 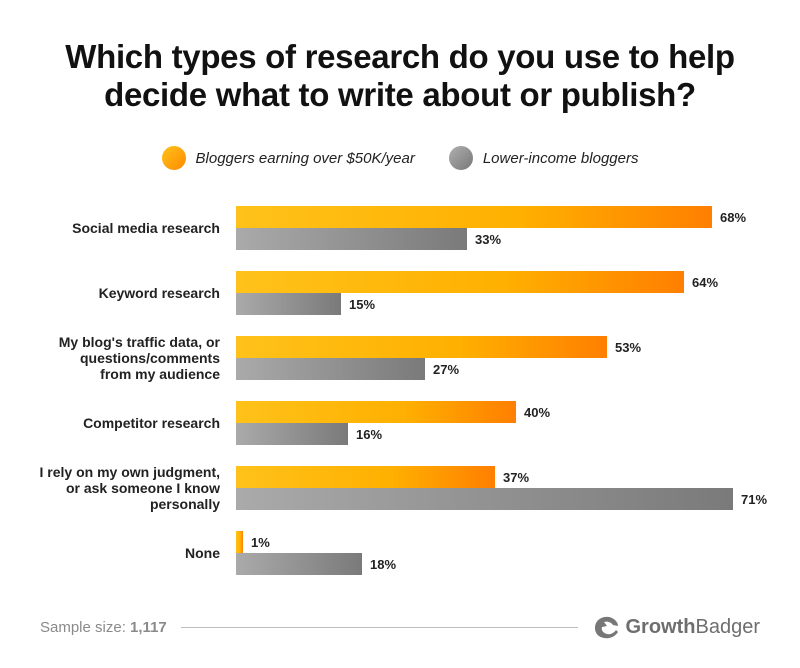 What do you see at coordinates (400, 94) in the screenshot?
I see `chart-title-line-2: decide what to write about or publish?` at bounding box center [400, 94].